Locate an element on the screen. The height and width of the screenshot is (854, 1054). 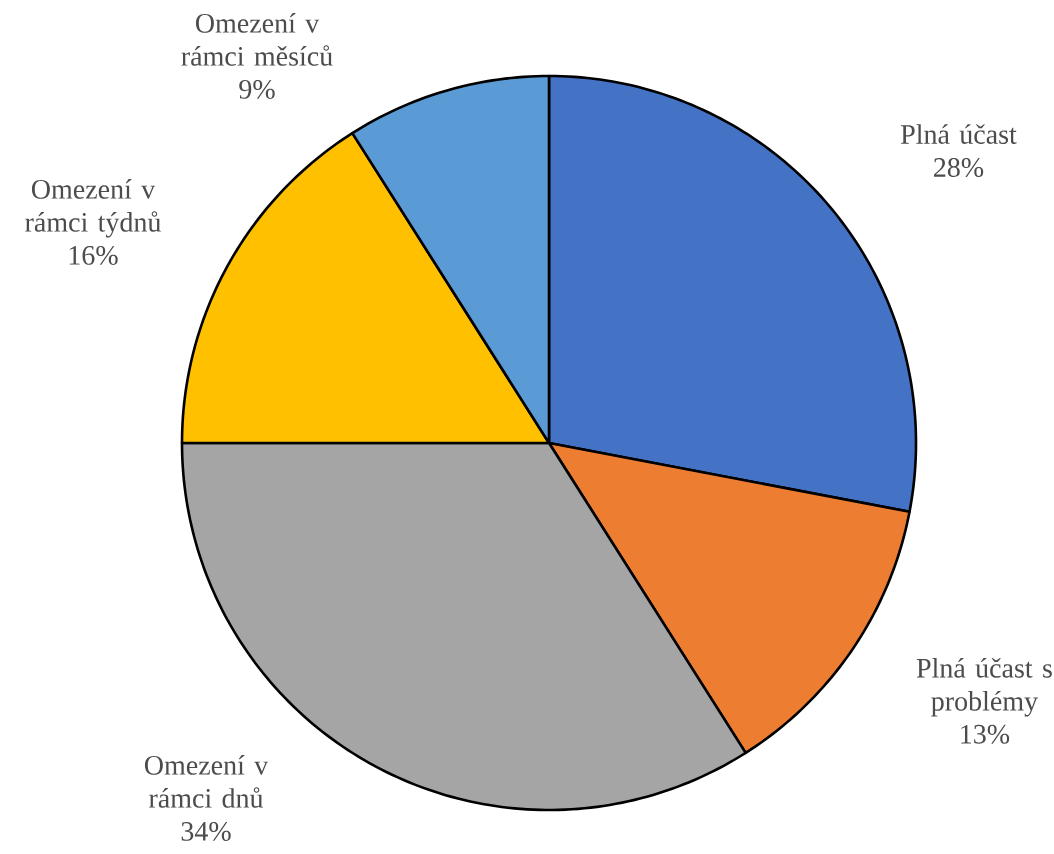
data-label: 34% is located at coordinates (206, 831).